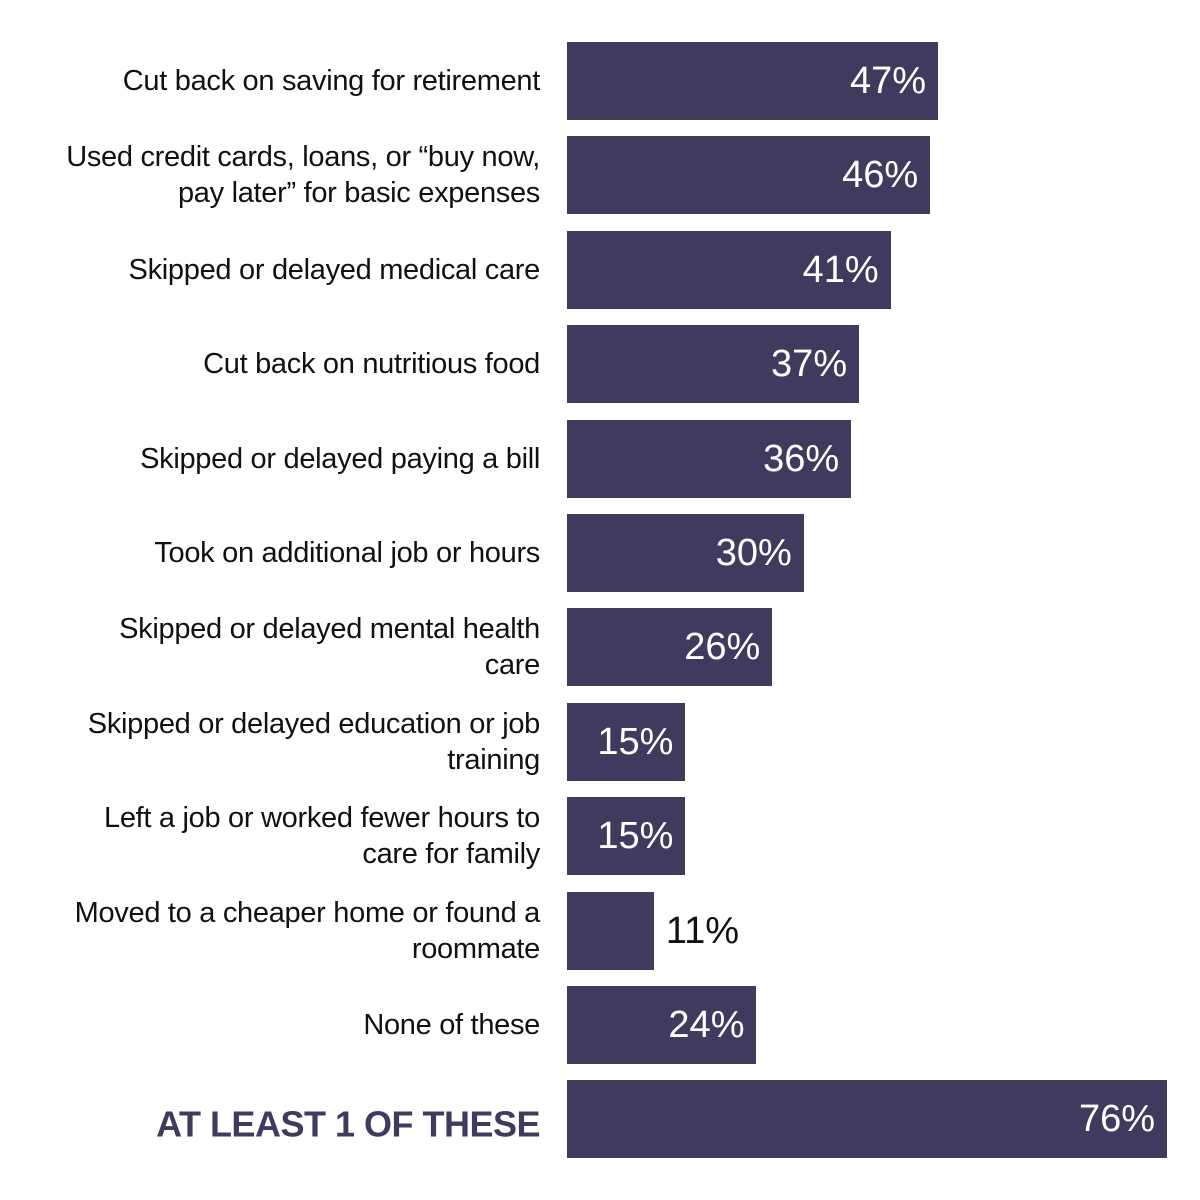  What do you see at coordinates (340, 458) in the screenshot?
I see `category-label: Skipped or delayed paying a bill` at bounding box center [340, 458].